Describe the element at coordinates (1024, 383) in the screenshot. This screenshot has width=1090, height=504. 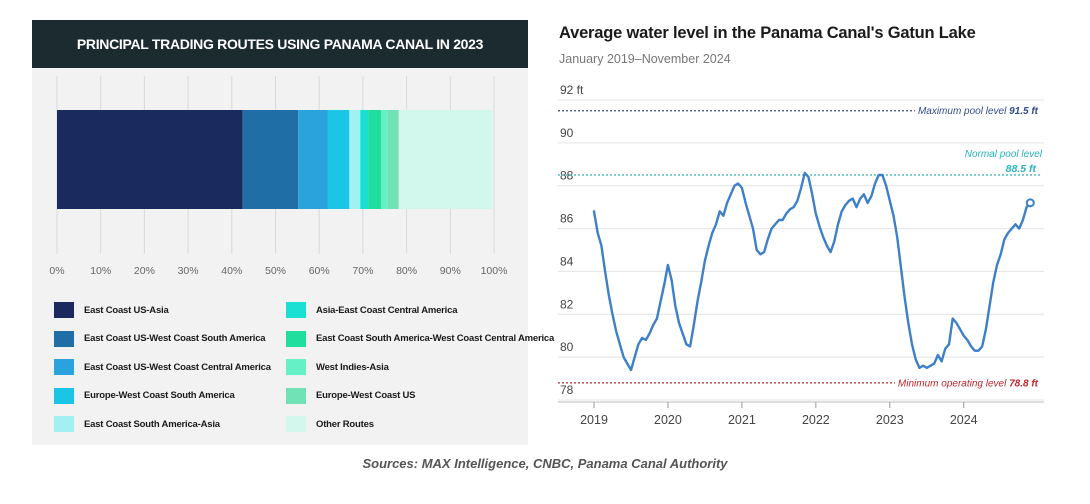
I see `reference-line-value: 78.8 ft` at that location.